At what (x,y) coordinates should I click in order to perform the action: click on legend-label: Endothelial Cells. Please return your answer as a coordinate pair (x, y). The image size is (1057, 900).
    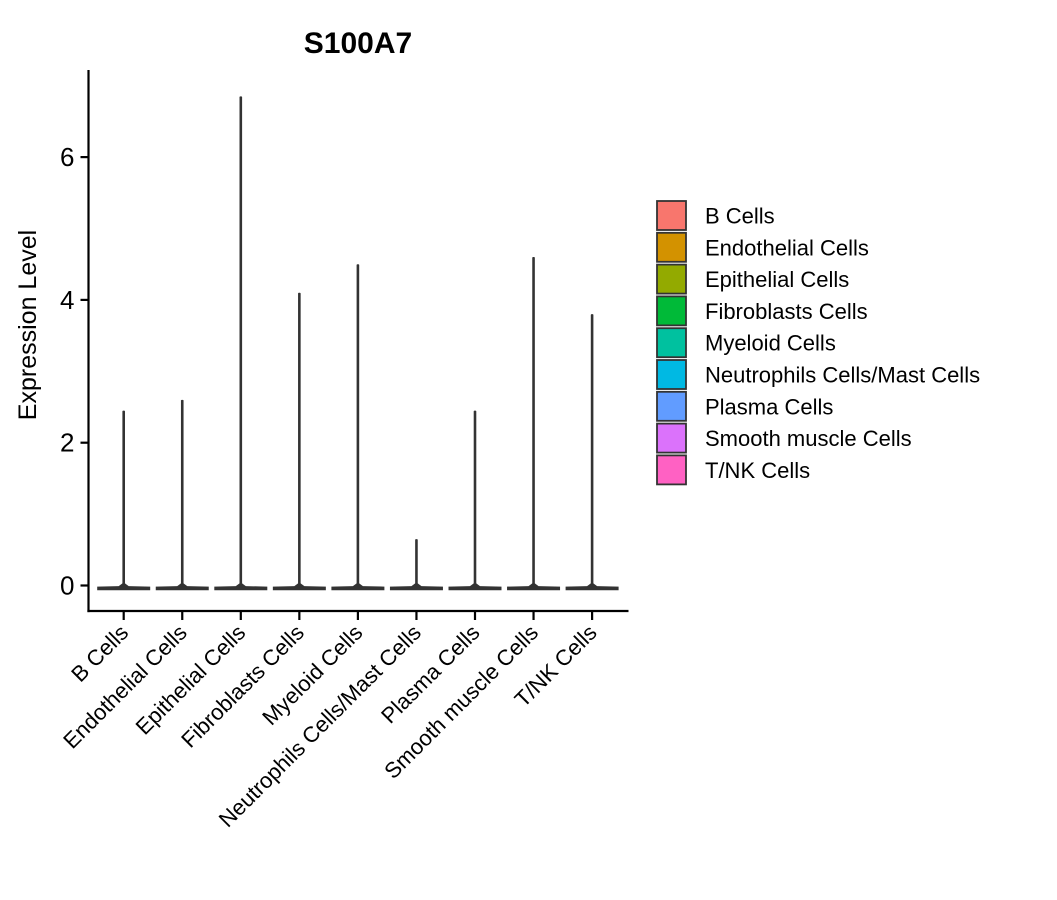
    Looking at the image, I should click on (787, 247).